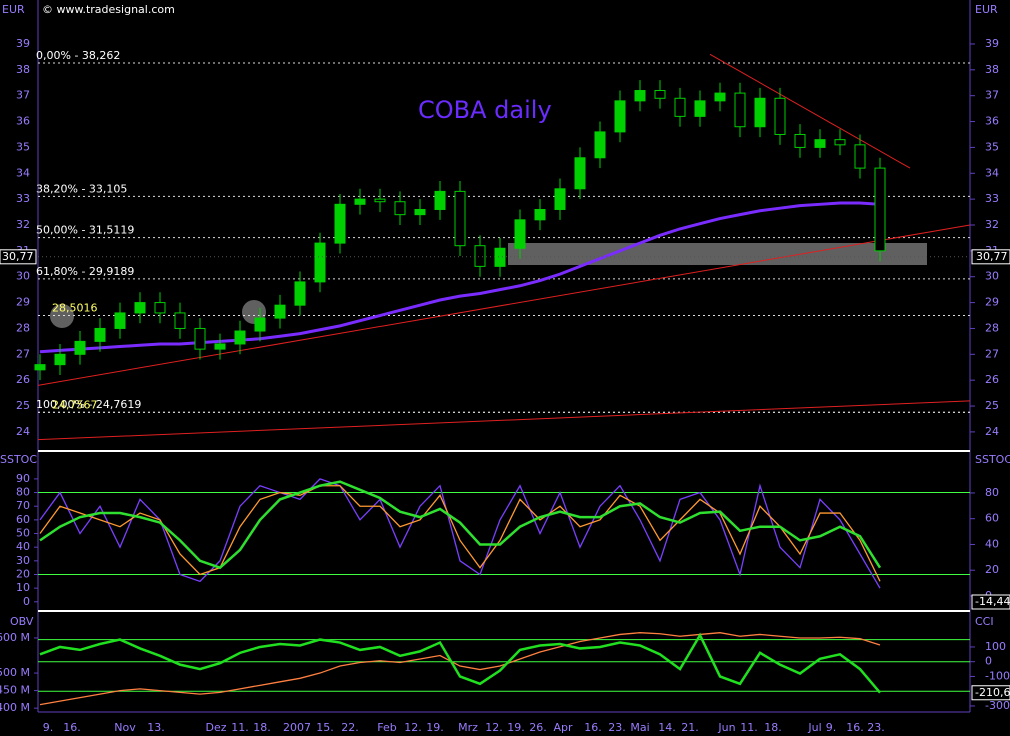  I want to click on x-tick-label: Mrz, so click(468, 727).